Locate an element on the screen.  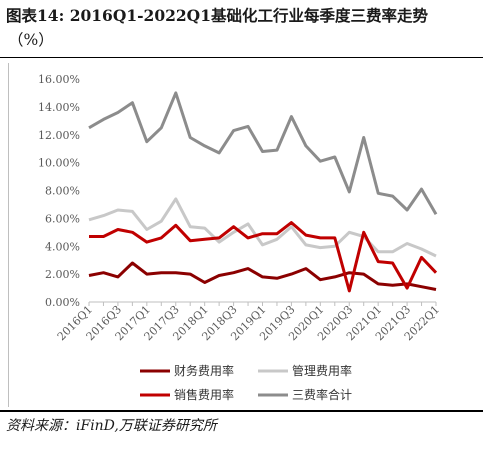
source-note: 资料来源：iFinD,万联证券研究所 is located at coordinates (111, 426).